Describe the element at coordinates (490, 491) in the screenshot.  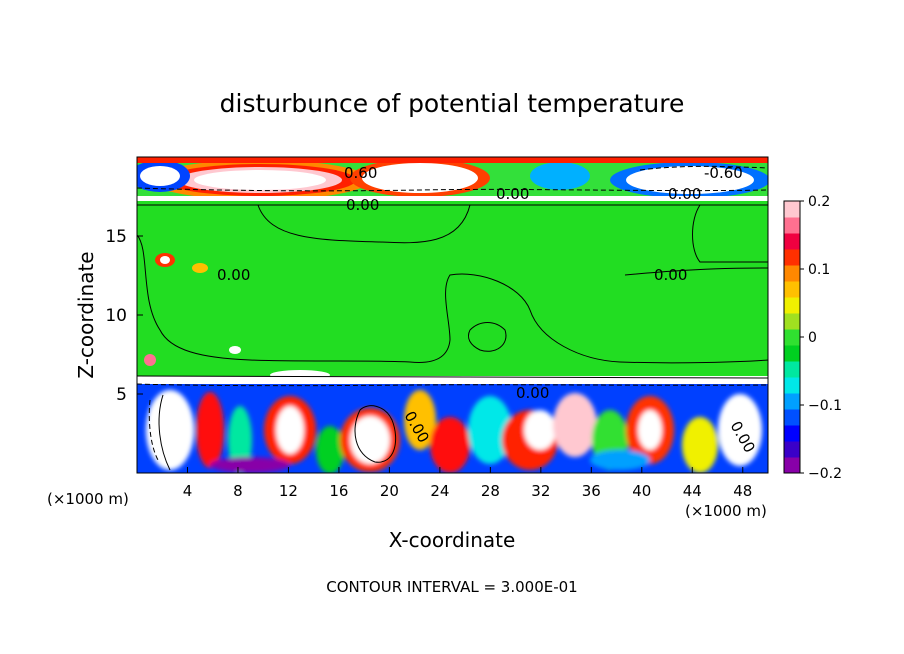
I see `x-tick-label: 28` at that location.